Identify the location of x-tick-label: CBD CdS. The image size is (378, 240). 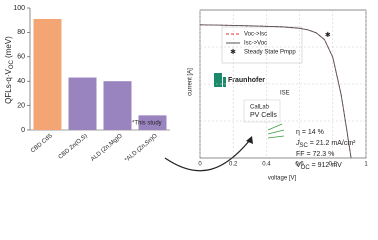
(42, 143).